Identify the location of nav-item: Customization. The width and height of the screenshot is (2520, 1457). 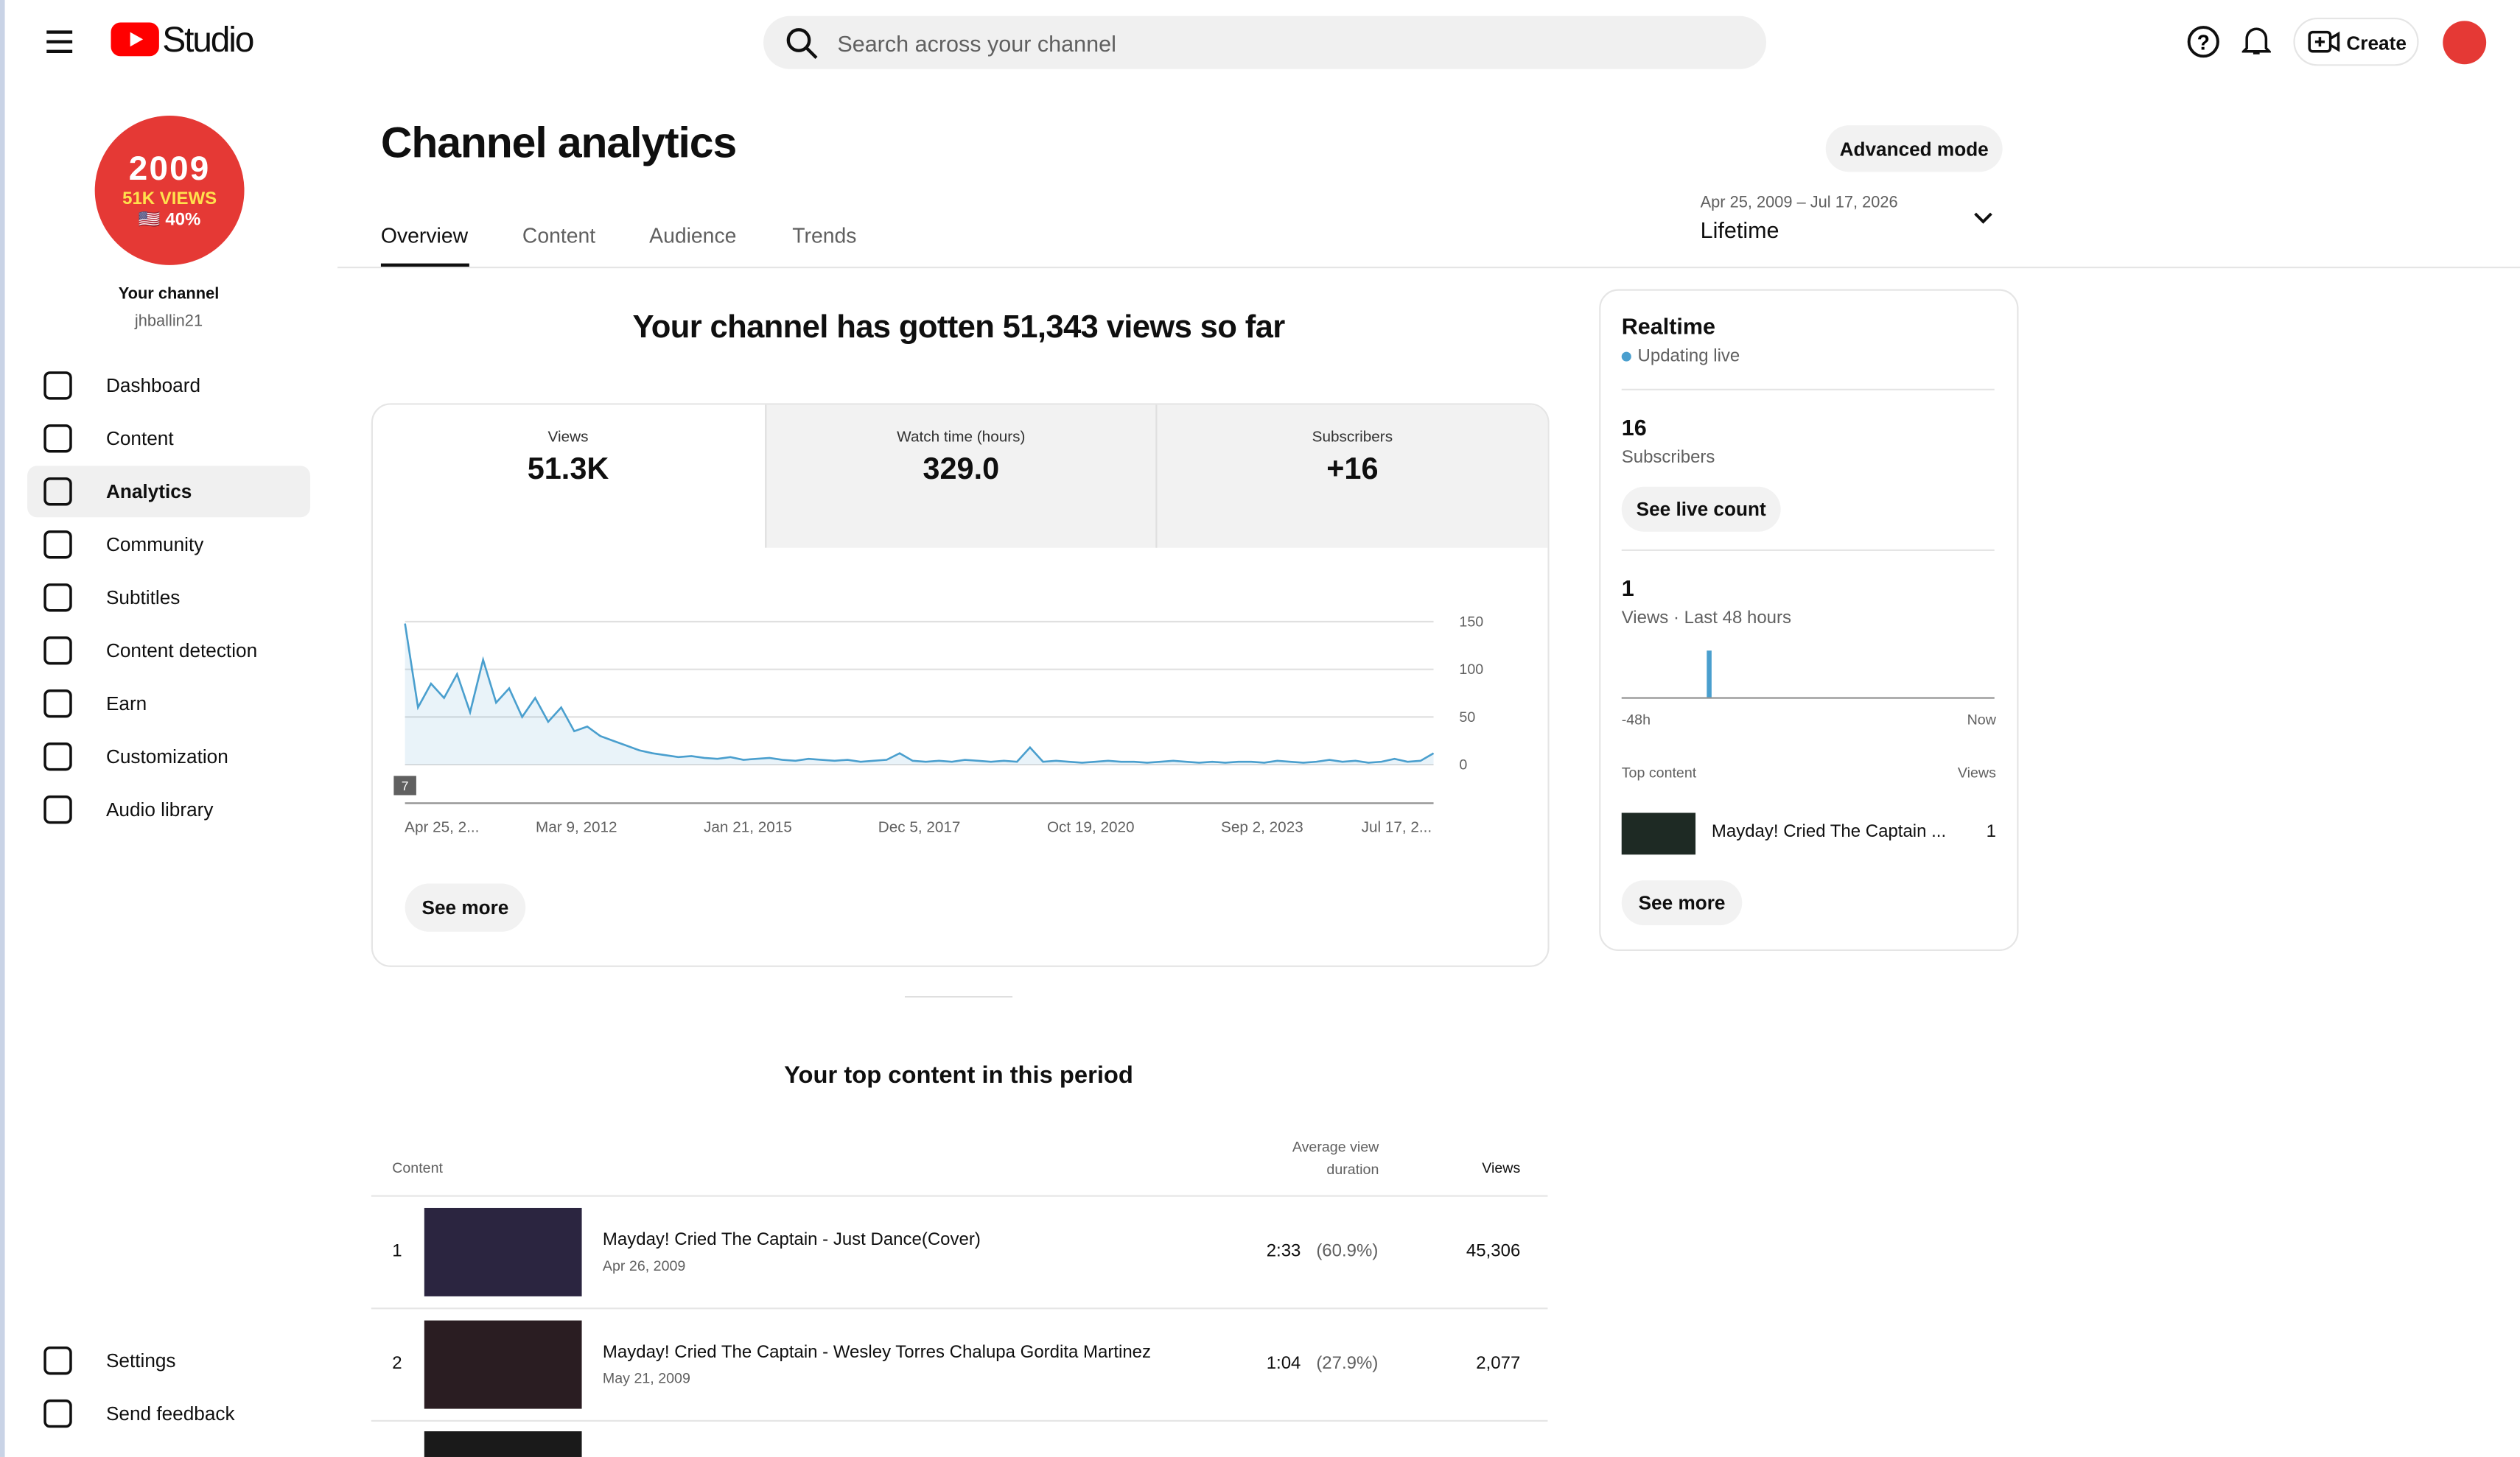
(168, 756).